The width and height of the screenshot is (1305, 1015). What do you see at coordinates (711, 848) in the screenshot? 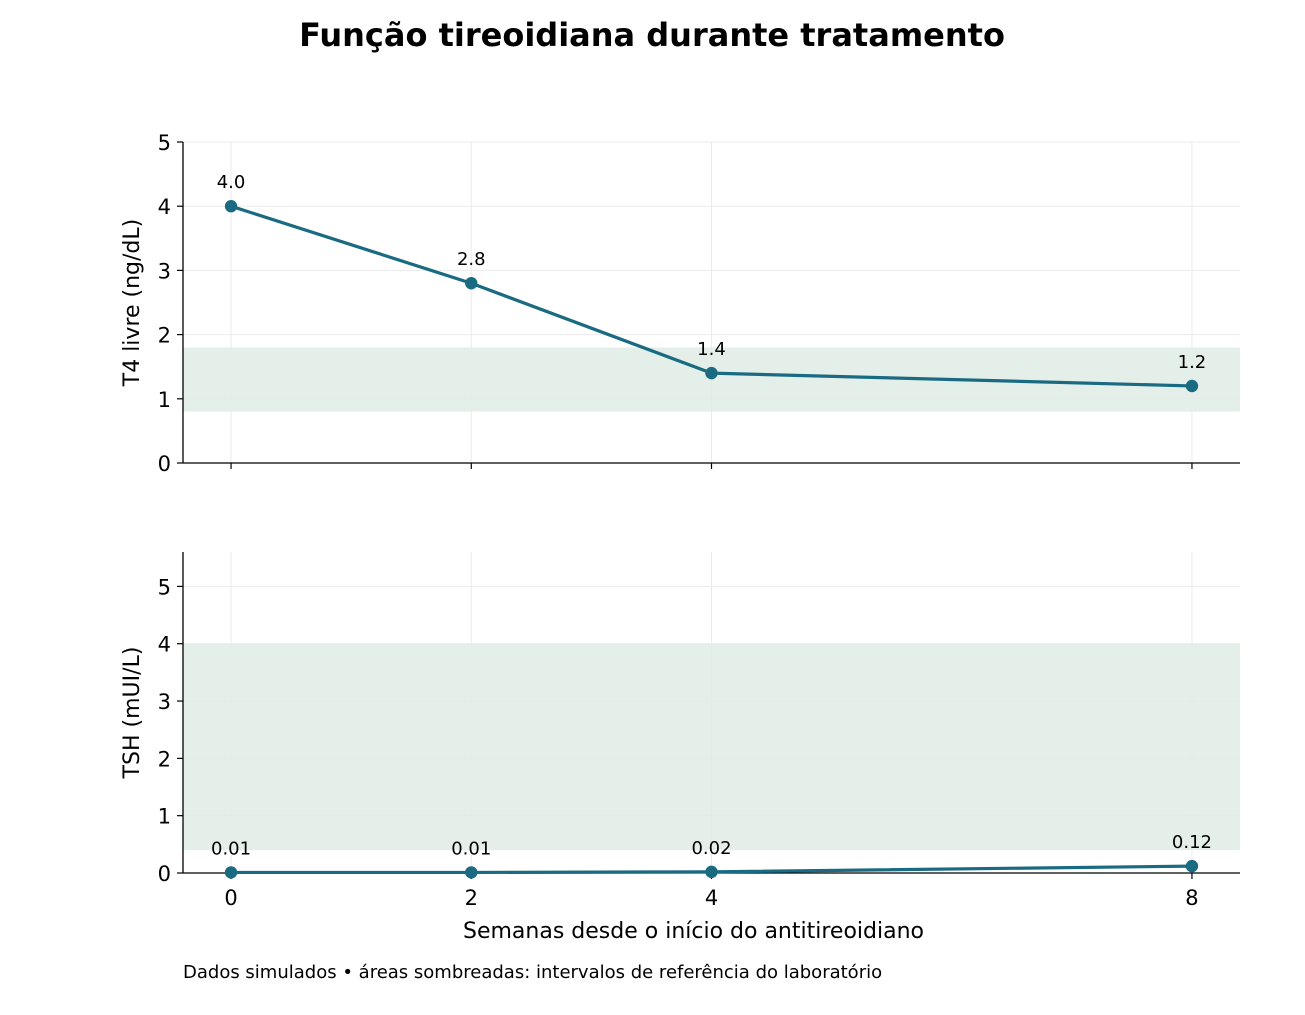
I see `data-label: 0.02` at bounding box center [711, 848].